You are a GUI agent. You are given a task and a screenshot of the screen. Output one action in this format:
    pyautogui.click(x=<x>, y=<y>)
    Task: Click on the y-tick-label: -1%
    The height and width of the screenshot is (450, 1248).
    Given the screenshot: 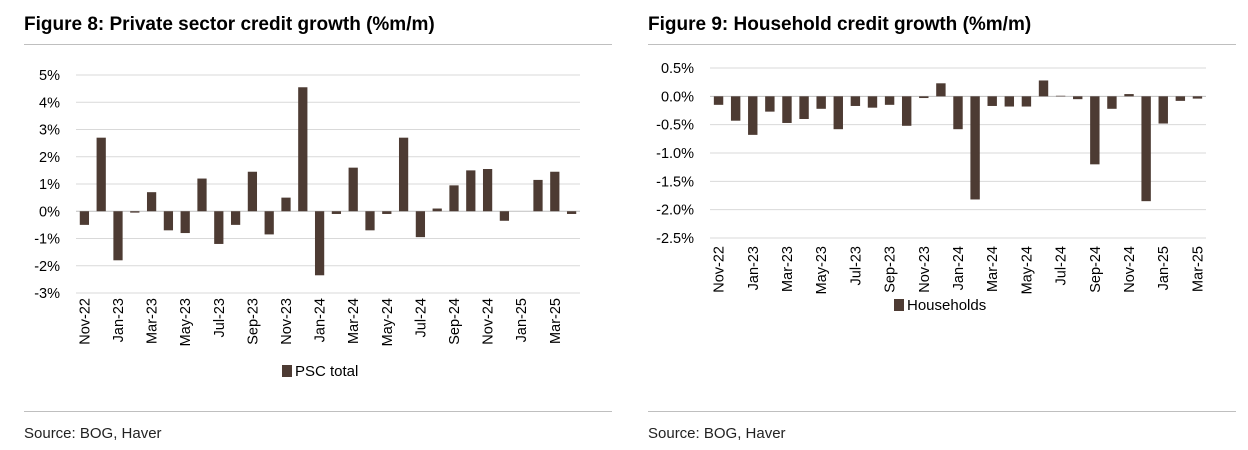 What is the action you would take?
    pyautogui.click(x=47, y=240)
    